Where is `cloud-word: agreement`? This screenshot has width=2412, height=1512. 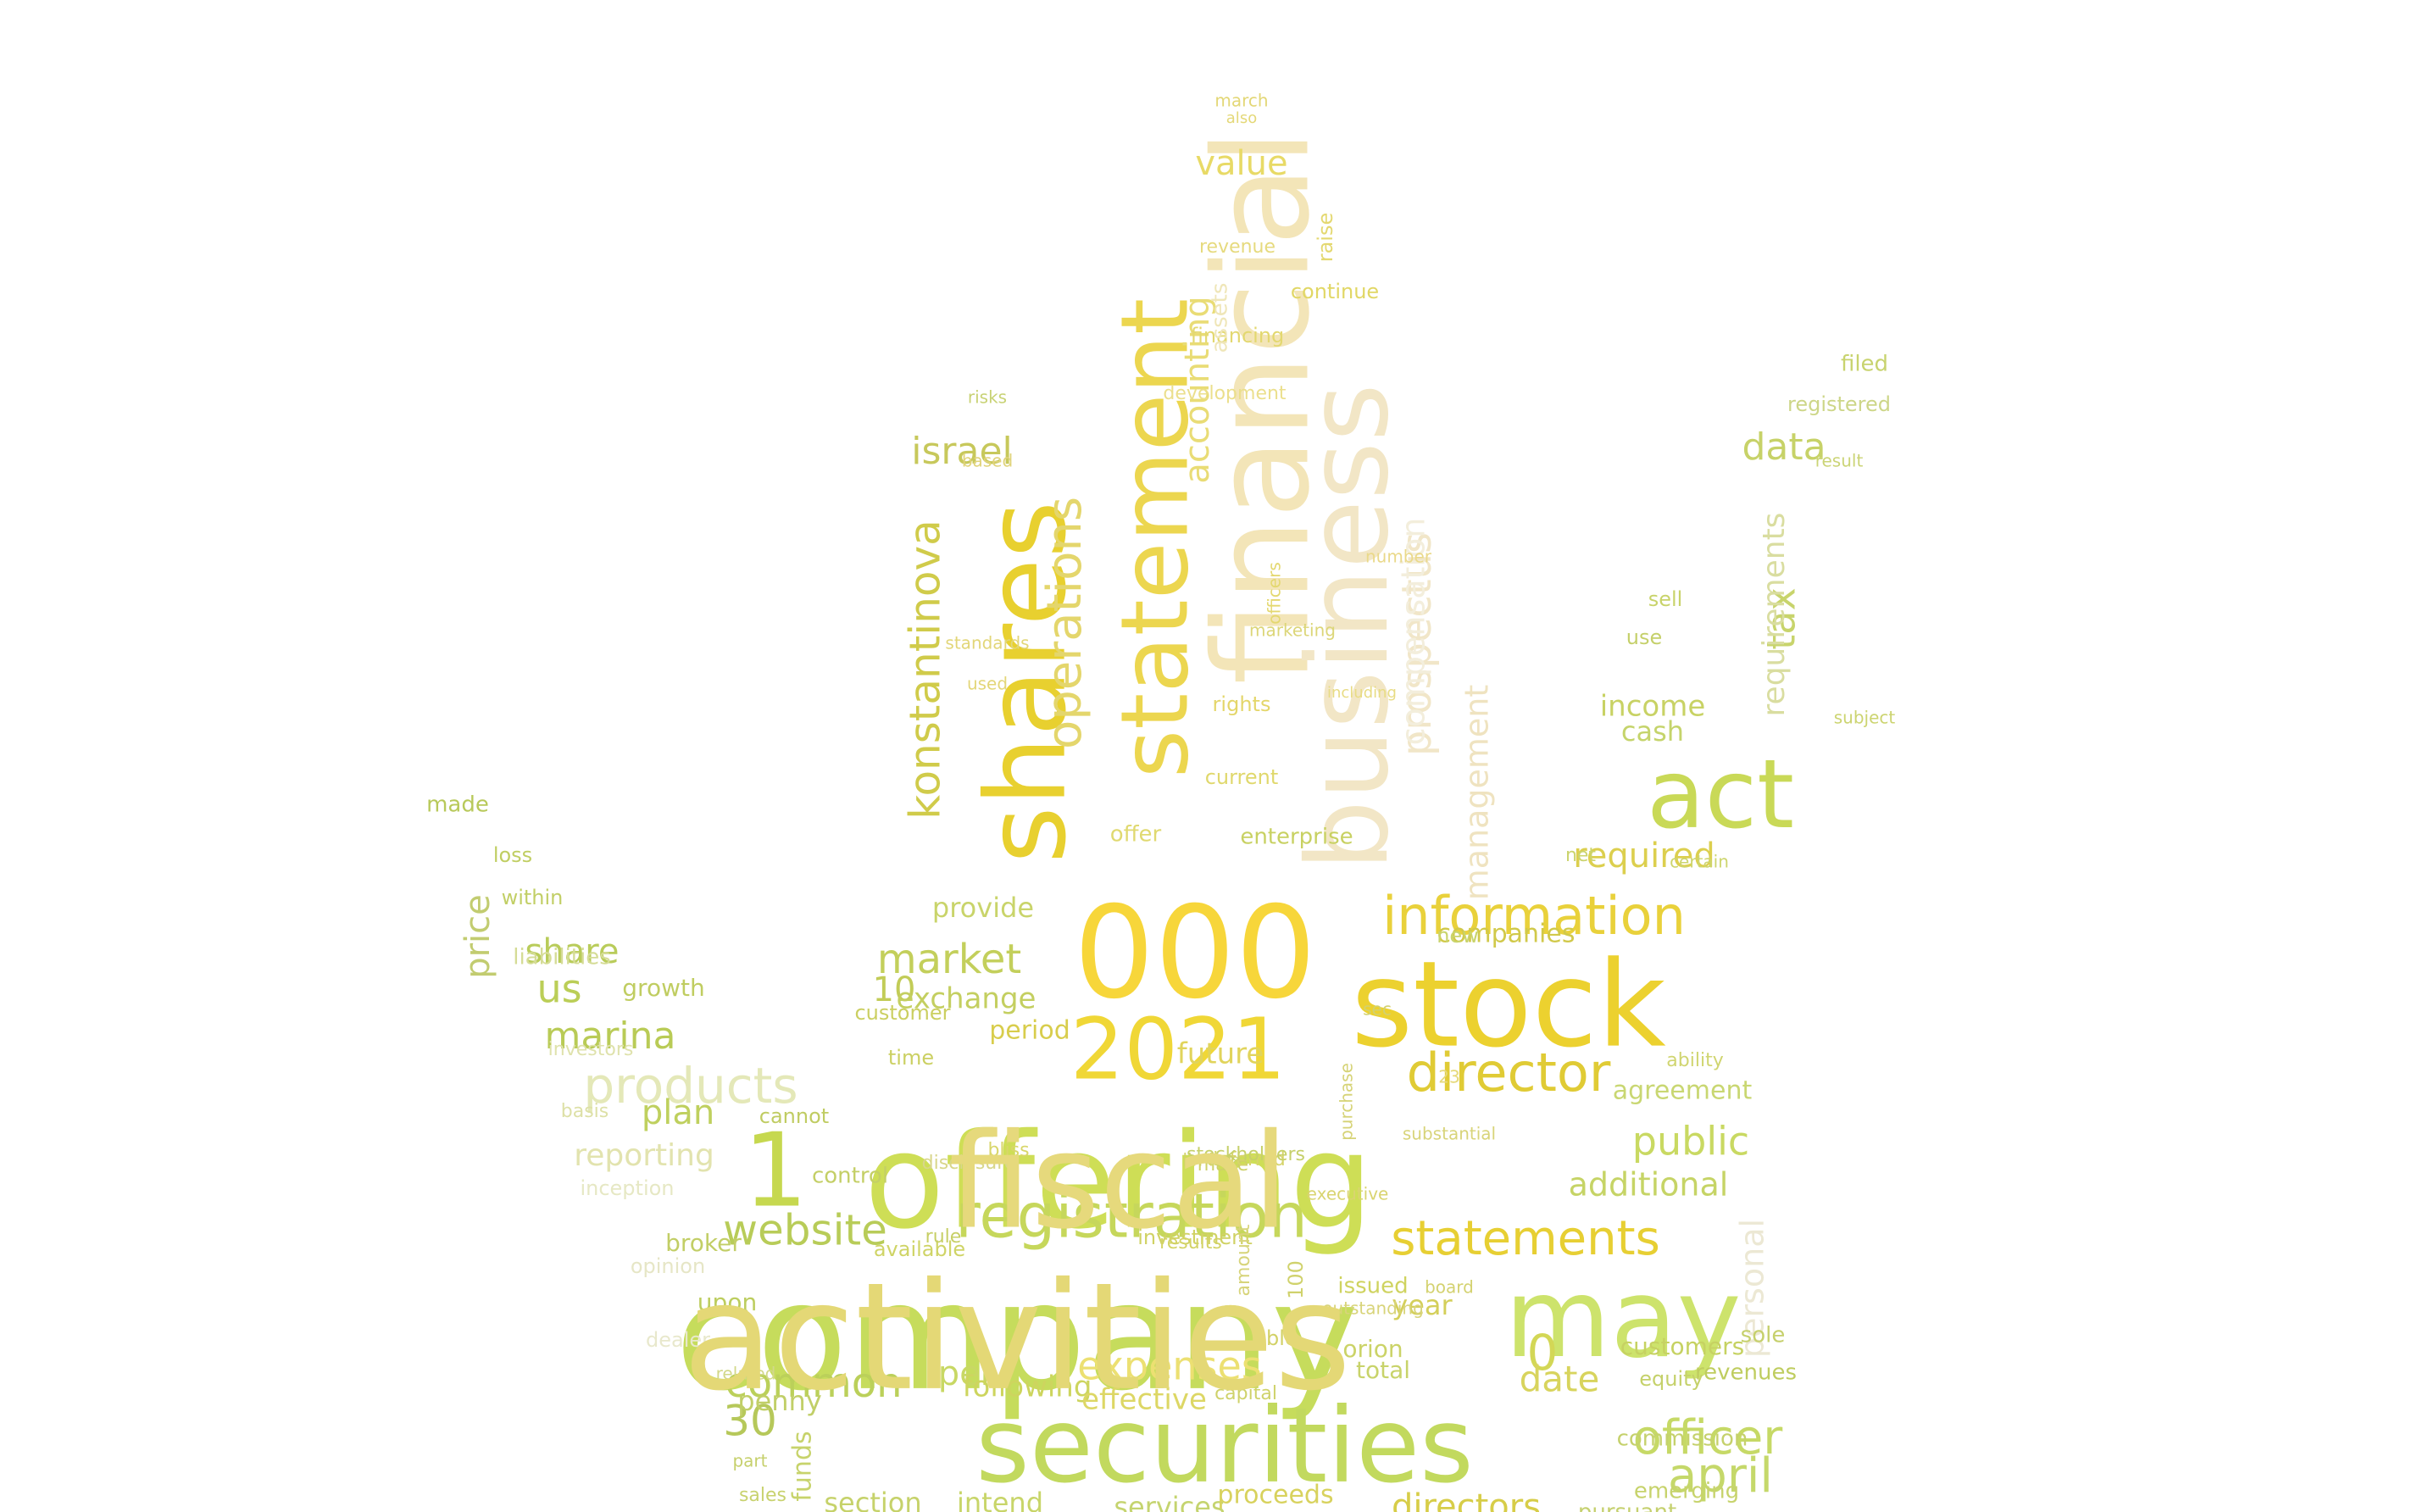 cloud-word: agreement is located at coordinates (1683, 1091).